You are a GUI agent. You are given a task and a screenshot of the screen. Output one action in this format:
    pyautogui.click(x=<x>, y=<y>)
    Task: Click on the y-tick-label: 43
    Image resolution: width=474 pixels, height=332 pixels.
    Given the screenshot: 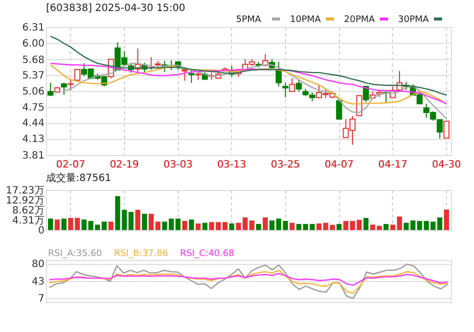 What is the action you would take?
    pyautogui.click(x=38, y=282)
    